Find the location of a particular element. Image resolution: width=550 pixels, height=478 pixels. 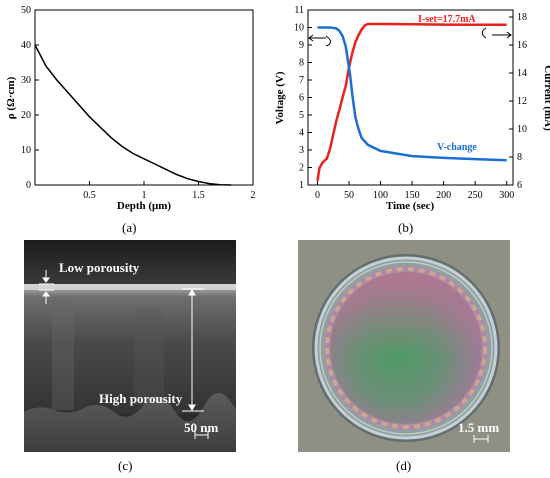

chart-b-ytick-label: 8 is located at coordinates (301, 63).